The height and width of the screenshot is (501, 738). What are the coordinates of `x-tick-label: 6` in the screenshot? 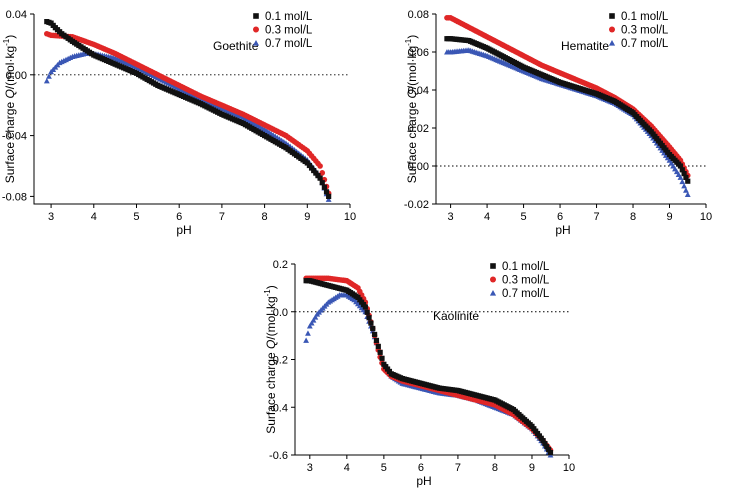 It's located at (560, 217).